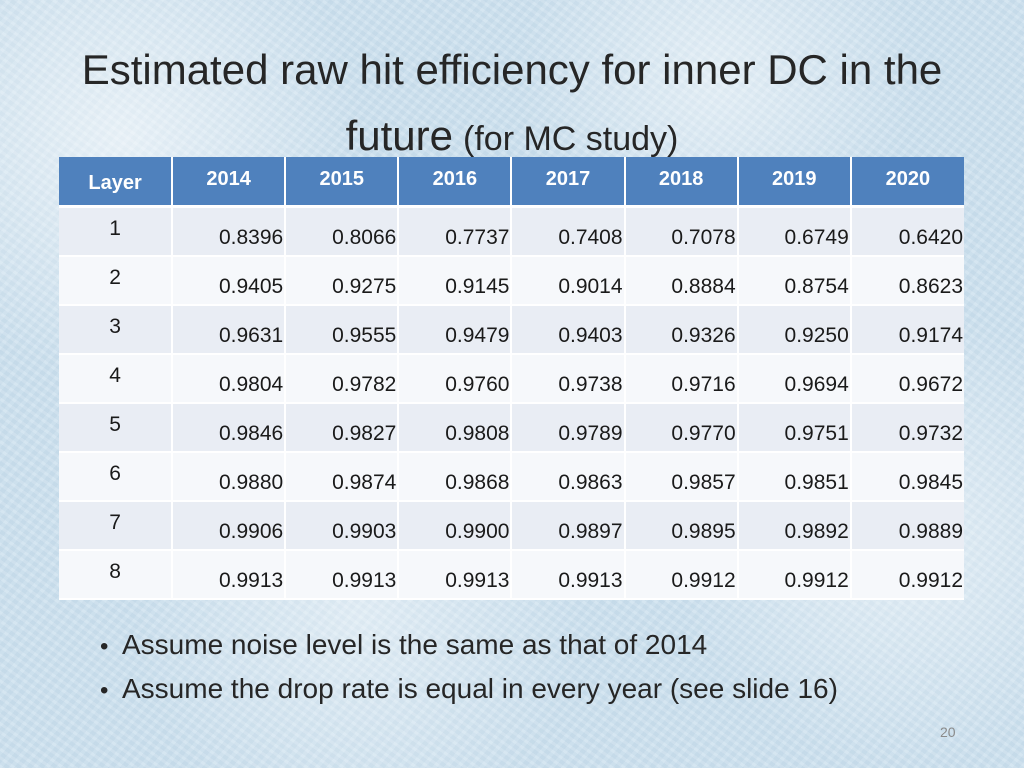 This screenshot has height=768, width=1024. What do you see at coordinates (816, 335) in the screenshot?
I see `efficiency-value: 0.9250` at bounding box center [816, 335].